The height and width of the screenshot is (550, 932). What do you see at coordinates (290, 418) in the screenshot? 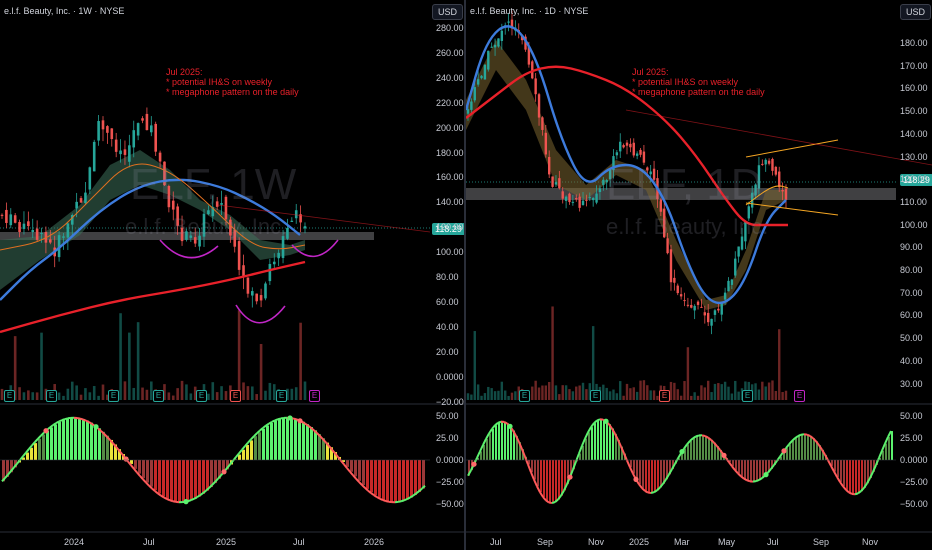
I see `left-osc-signal-dot` at bounding box center [290, 418].